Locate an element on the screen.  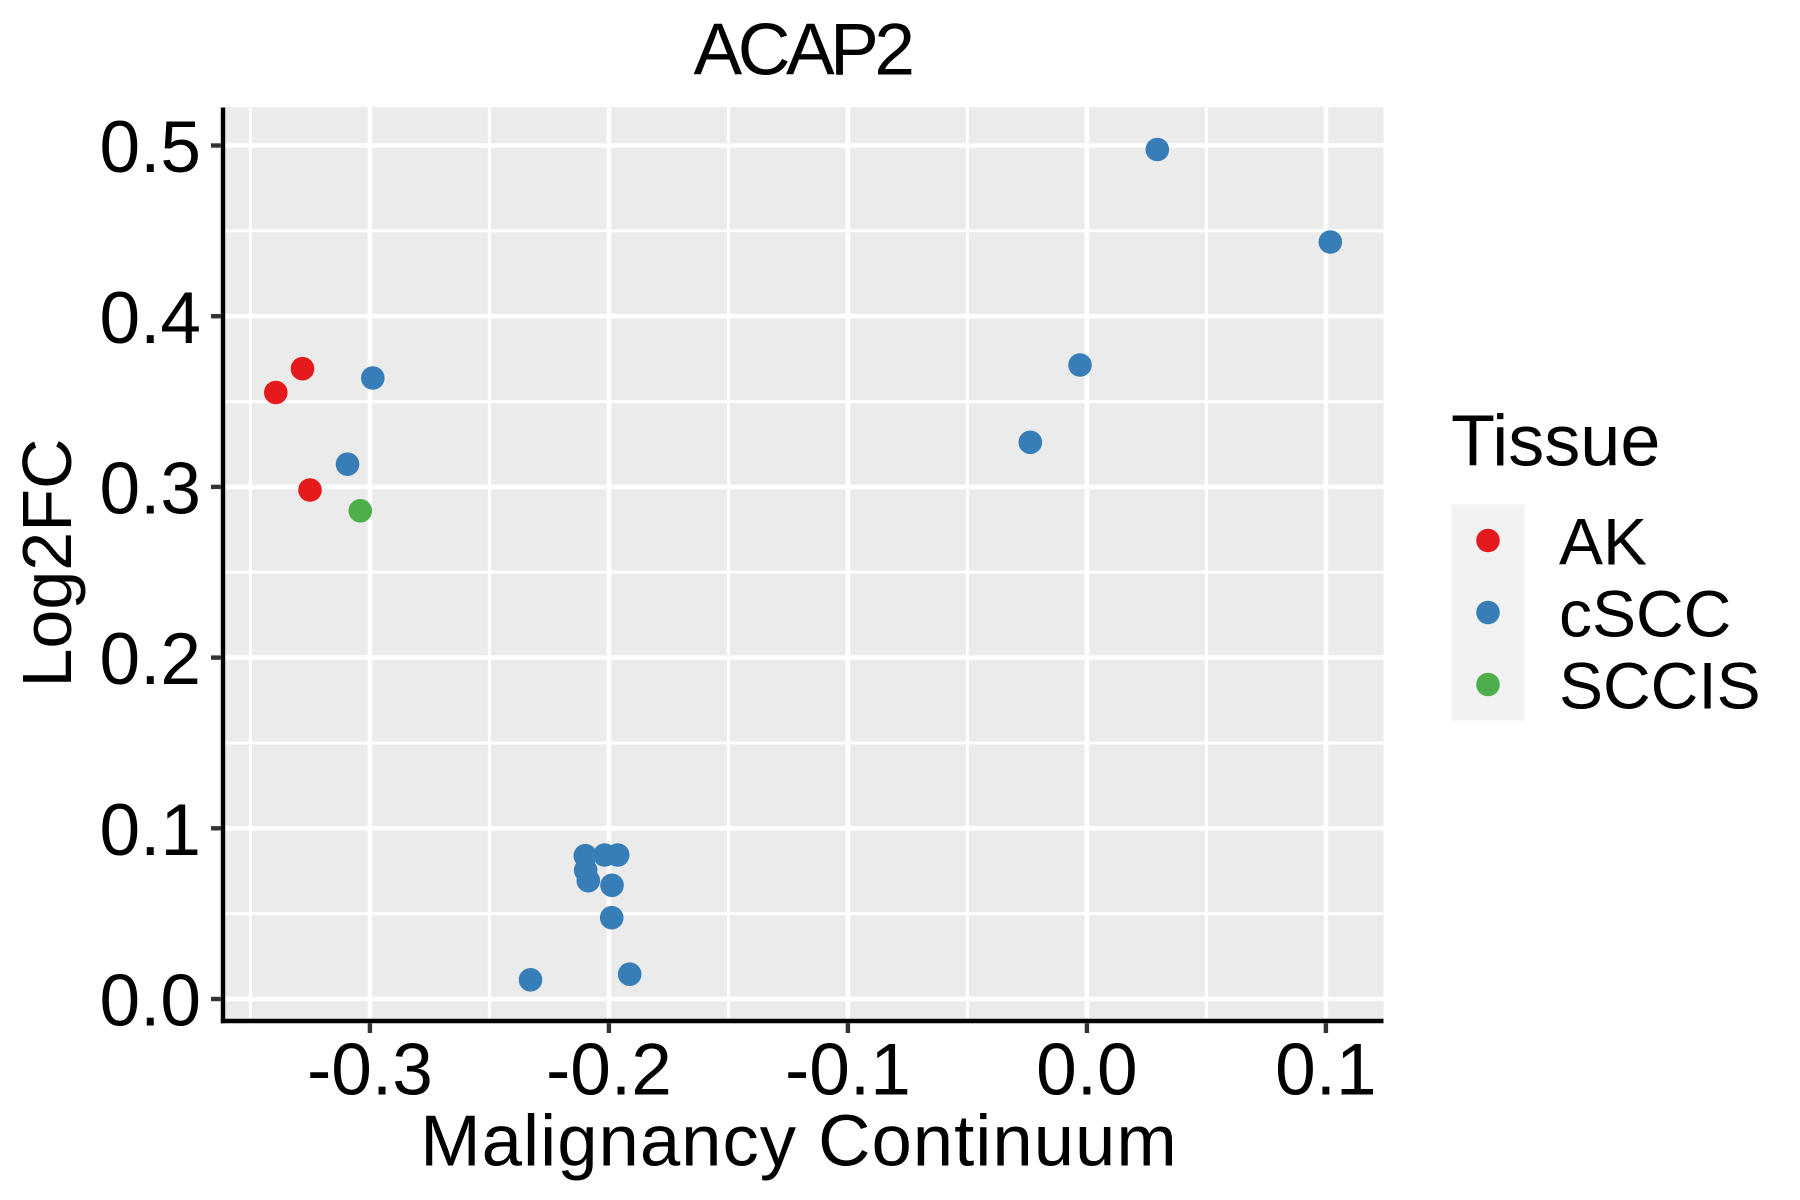
svg-text: ACAP2 is located at coordinates (803, 50).